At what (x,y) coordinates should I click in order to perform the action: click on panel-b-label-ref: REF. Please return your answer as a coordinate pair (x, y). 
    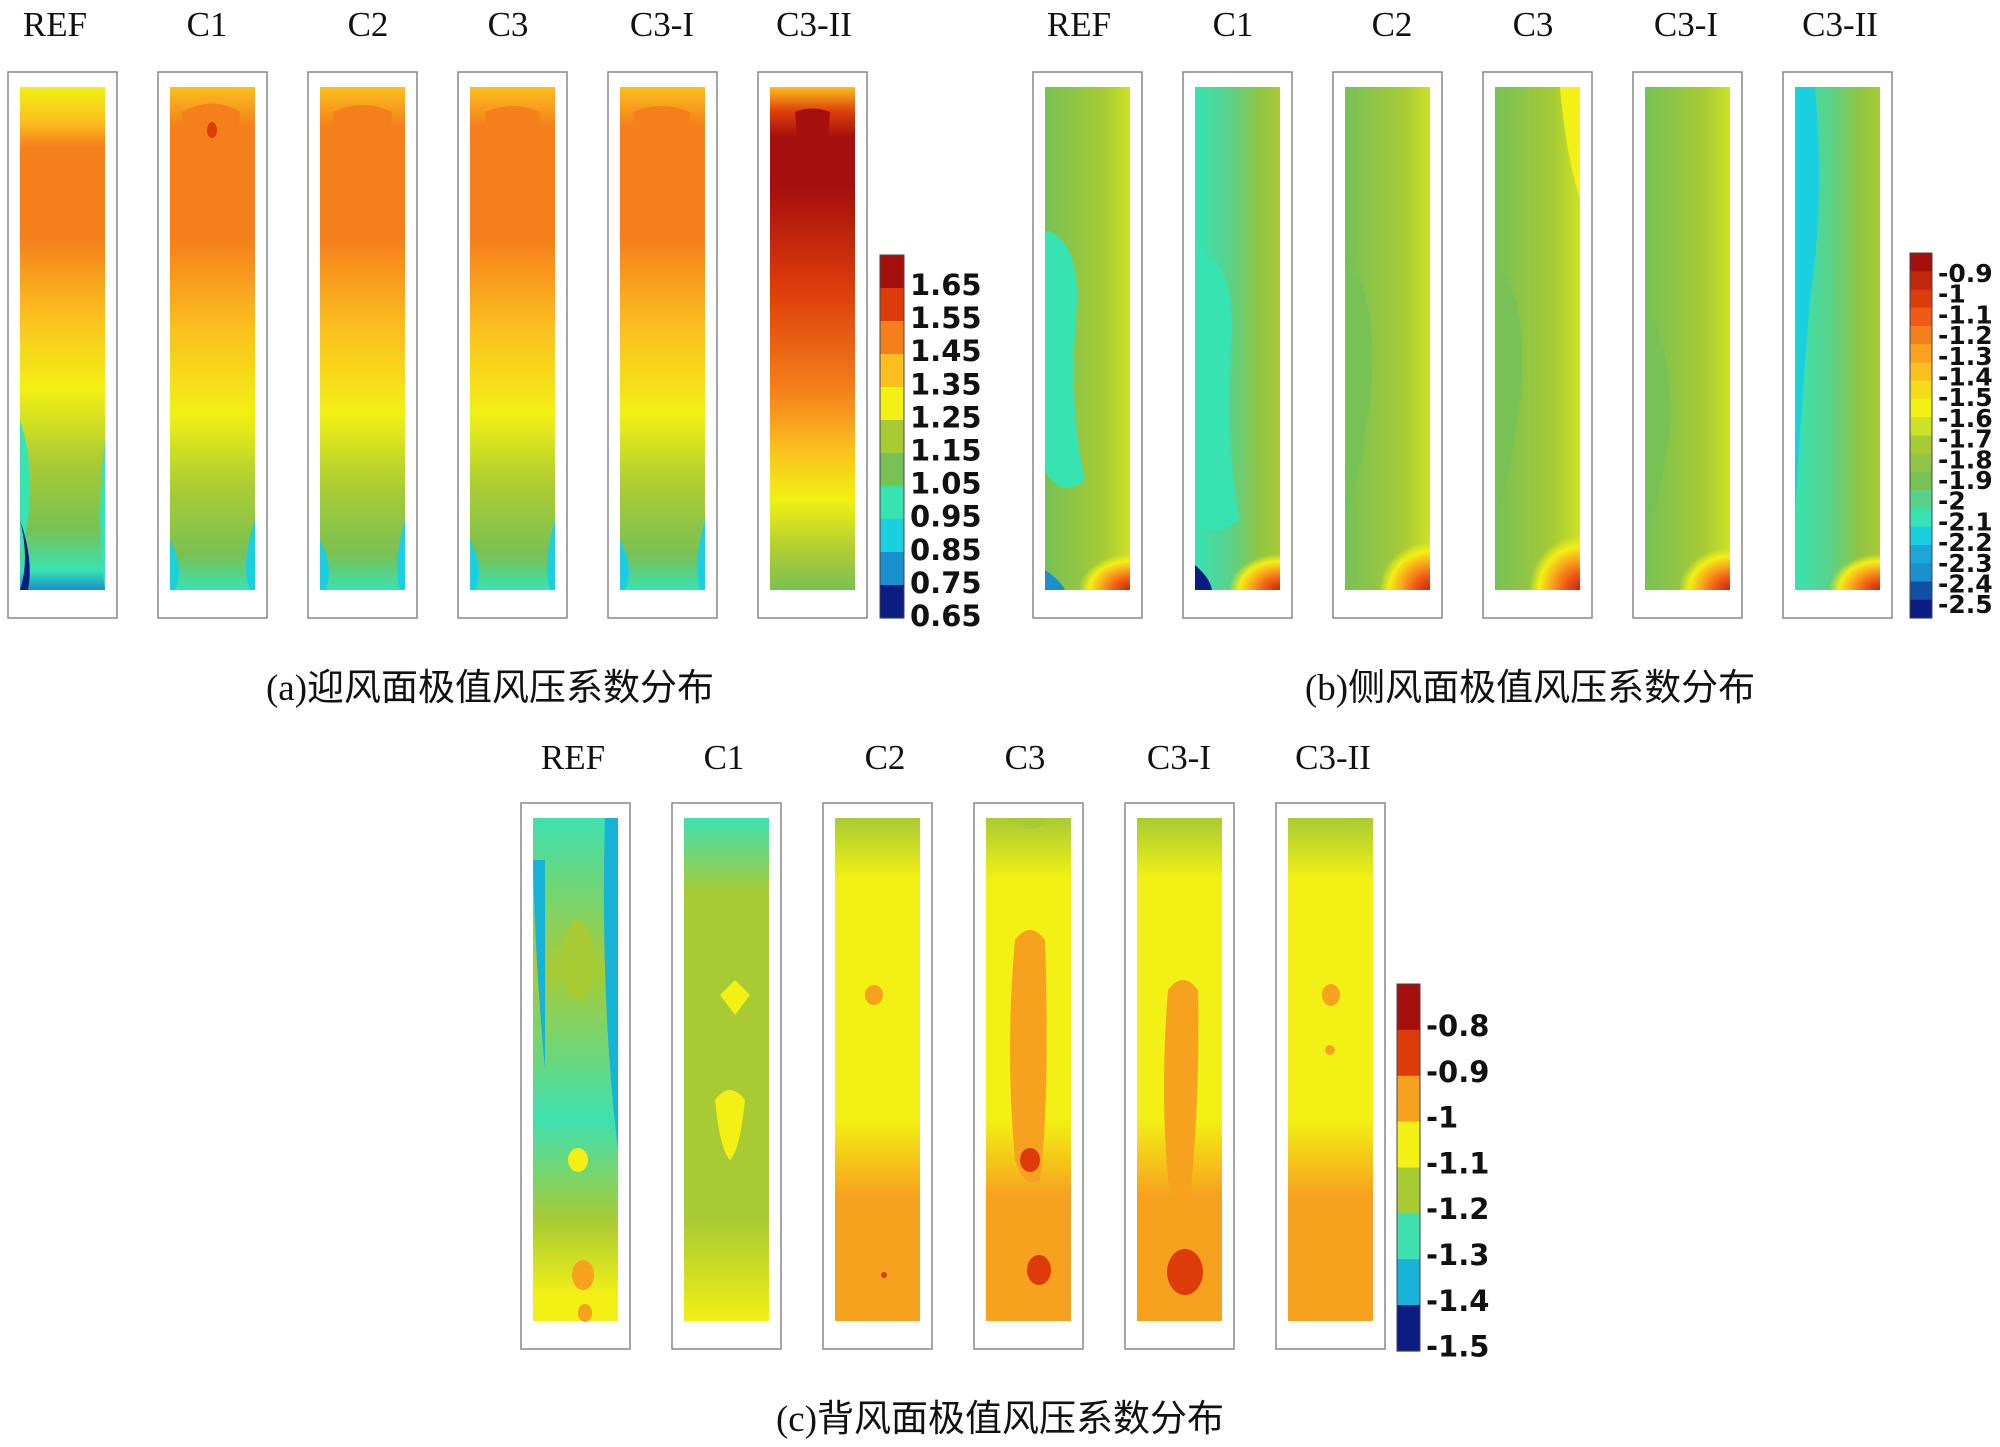
    Looking at the image, I should click on (1079, 24).